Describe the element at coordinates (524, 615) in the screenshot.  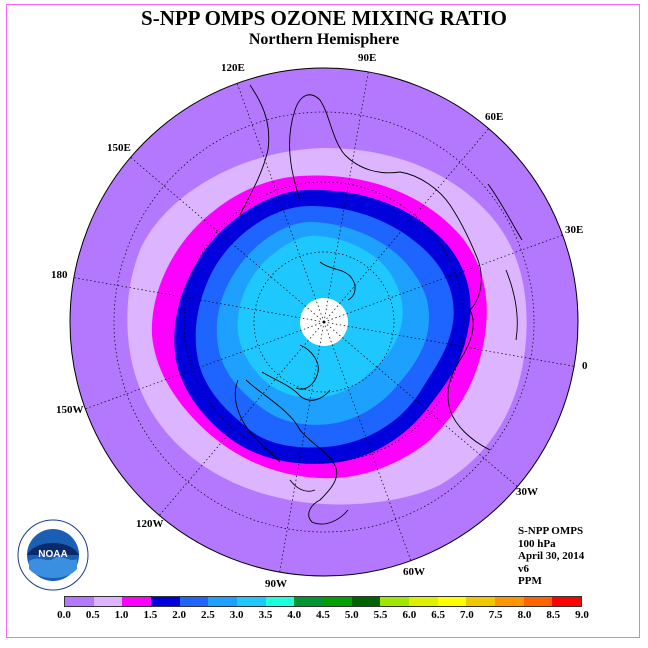
I see `colorbar-tick-label: 8.0` at that location.